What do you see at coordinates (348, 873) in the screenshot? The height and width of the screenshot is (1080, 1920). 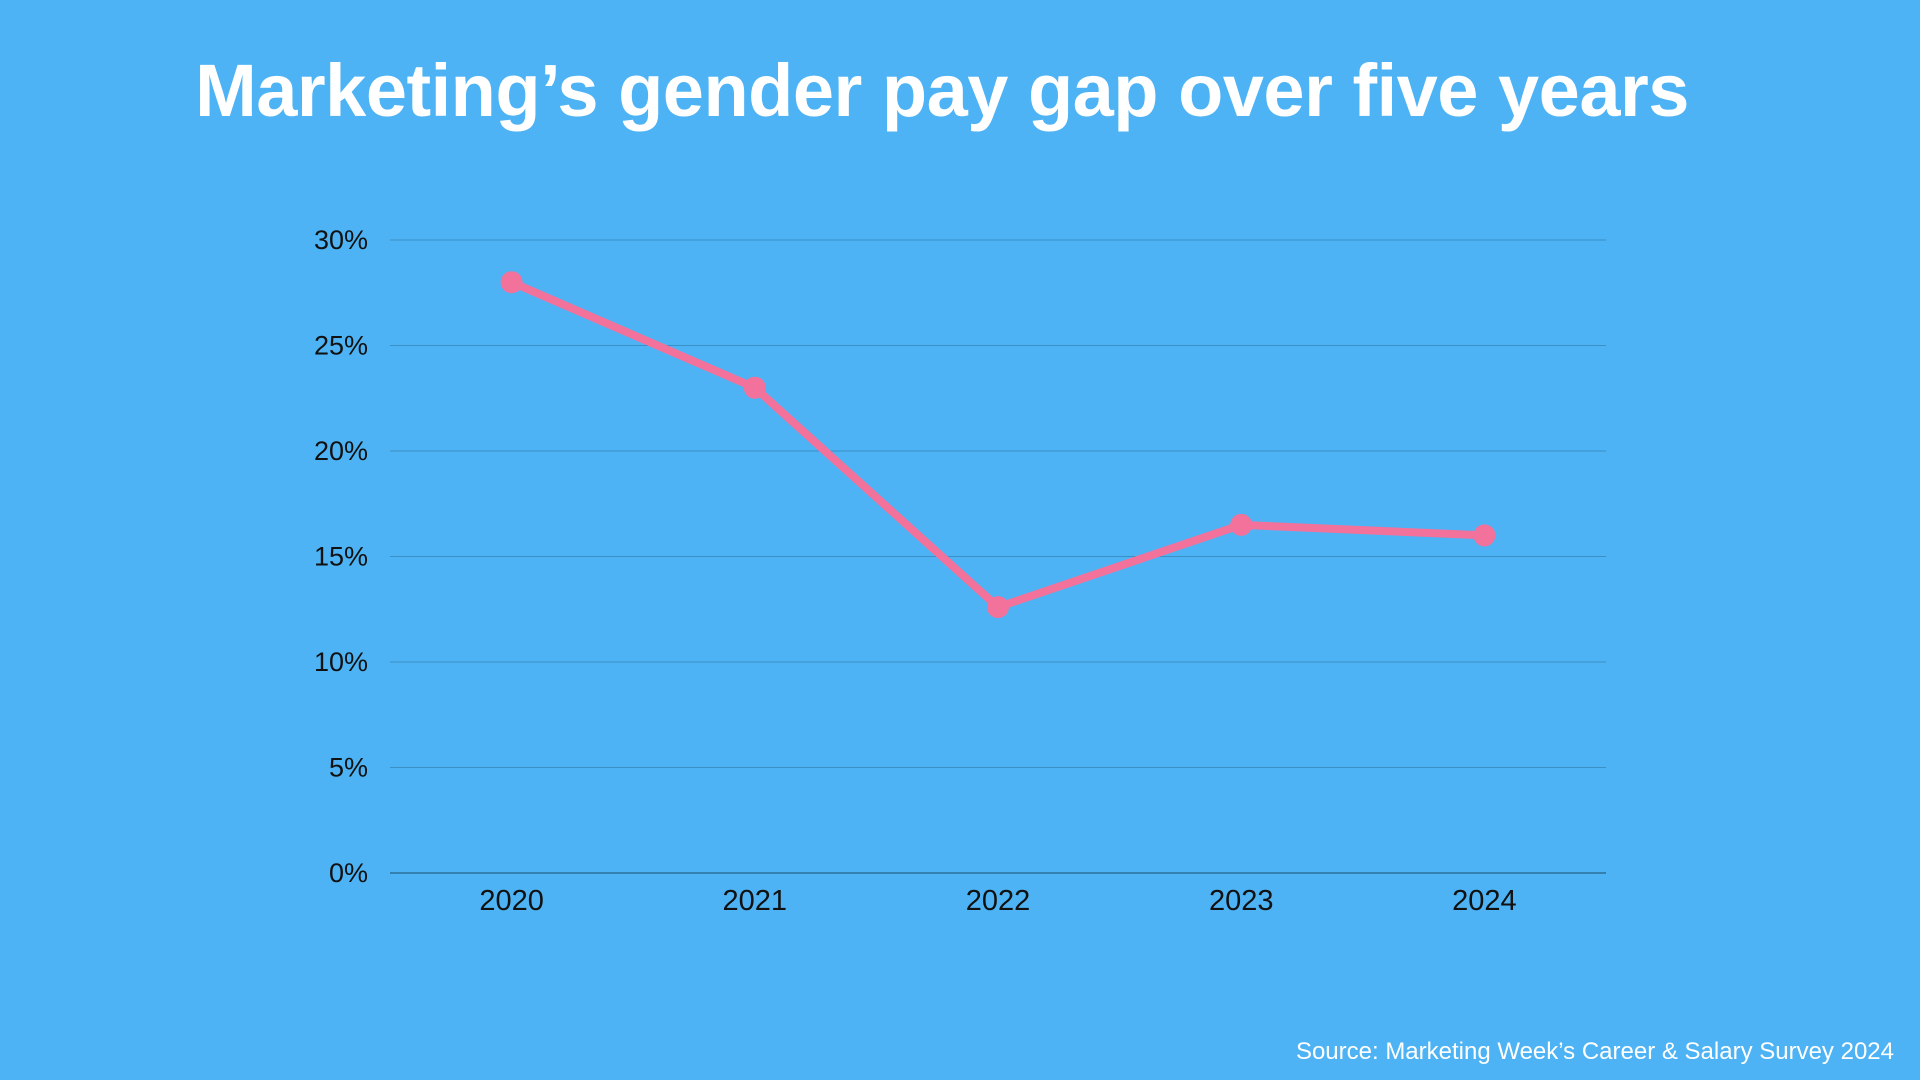 I see `y-tick-label: 0%` at bounding box center [348, 873].